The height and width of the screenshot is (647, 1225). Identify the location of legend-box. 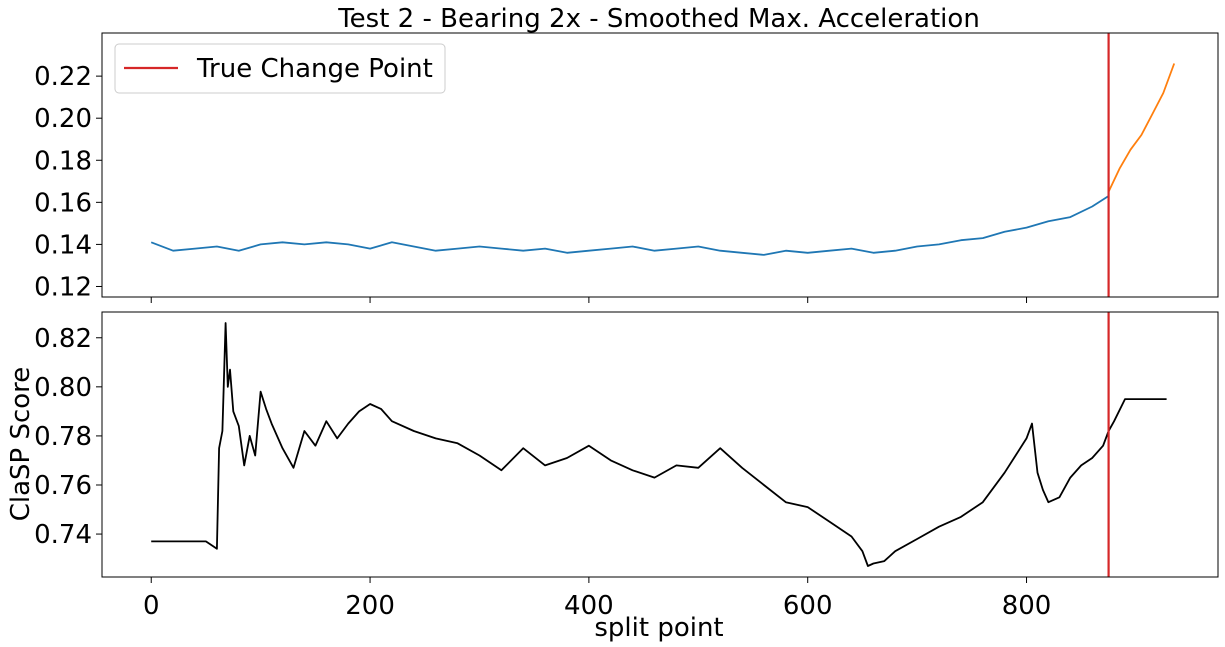
(280, 68).